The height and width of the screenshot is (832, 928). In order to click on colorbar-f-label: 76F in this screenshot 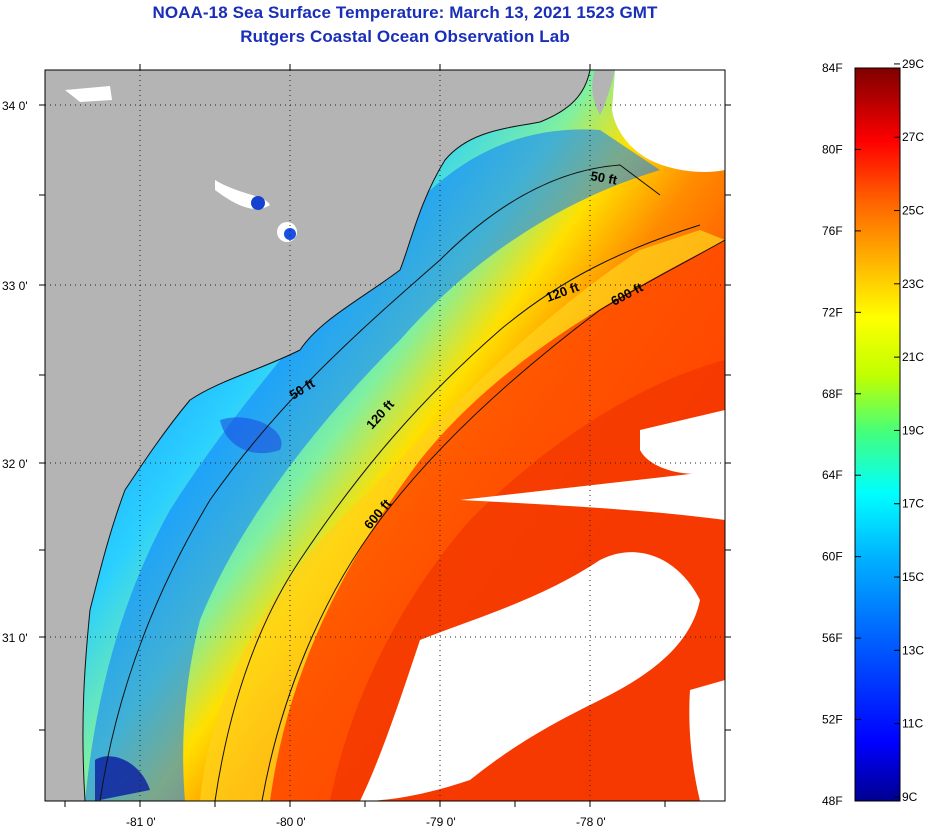, I will do `click(832, 231)`.